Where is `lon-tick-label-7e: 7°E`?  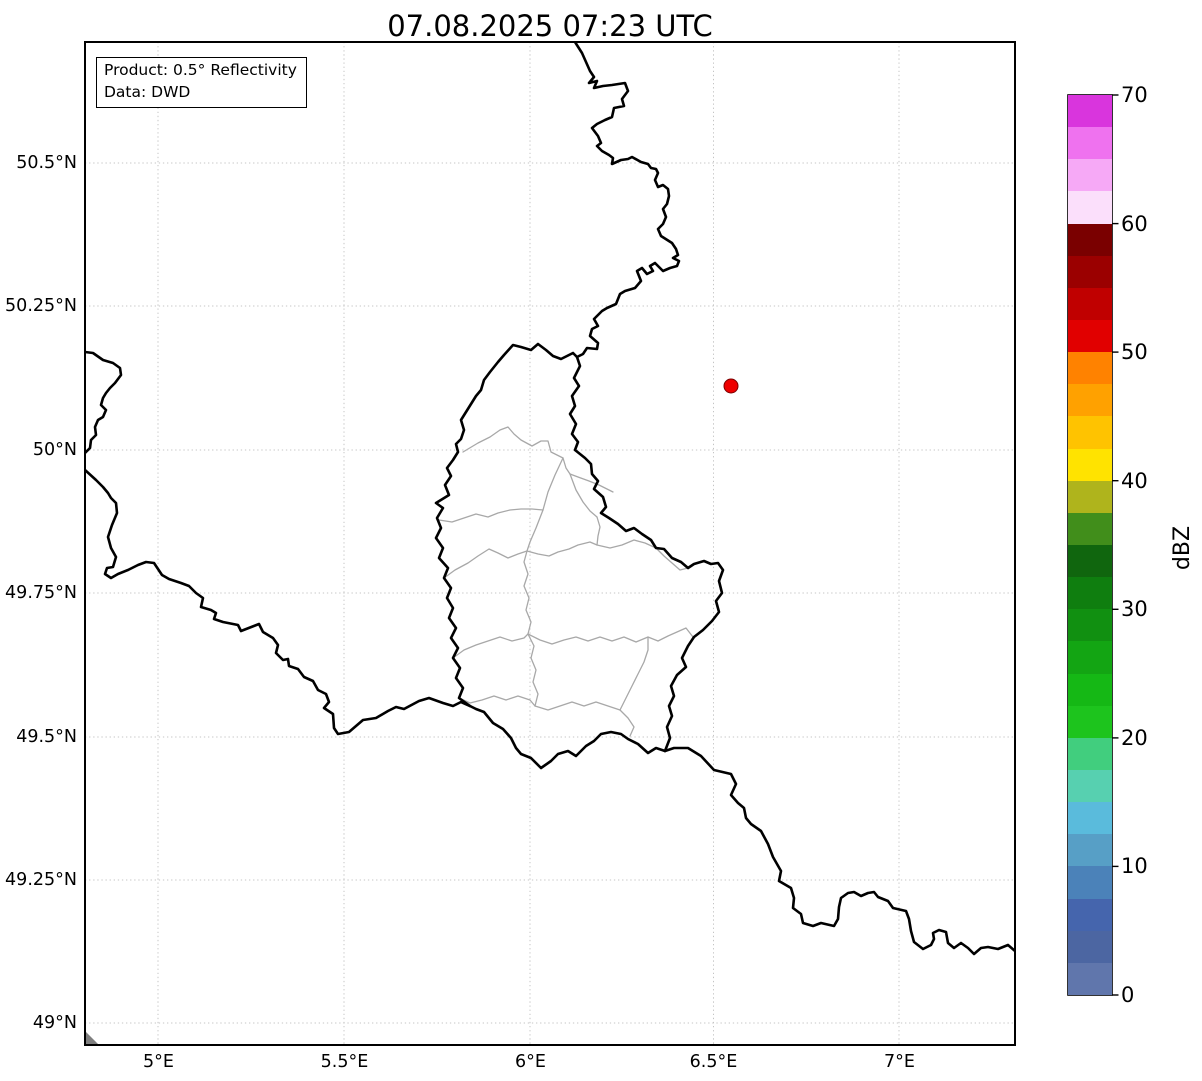 lon-tick-label-7e: 7°E is located at coordinates (899, 1062).